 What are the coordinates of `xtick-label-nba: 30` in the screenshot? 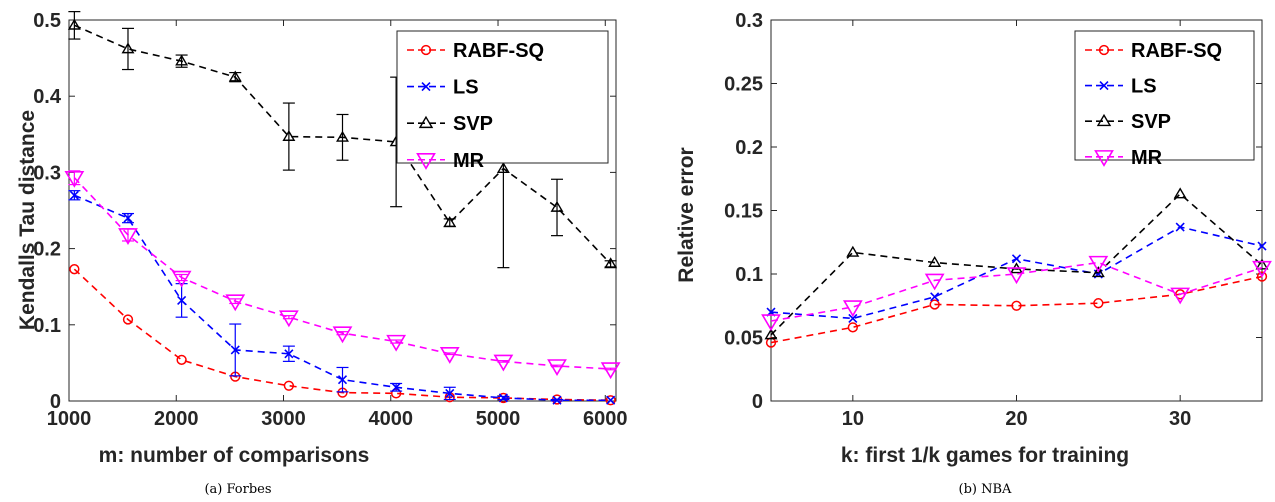 It's located at (1180, 419).